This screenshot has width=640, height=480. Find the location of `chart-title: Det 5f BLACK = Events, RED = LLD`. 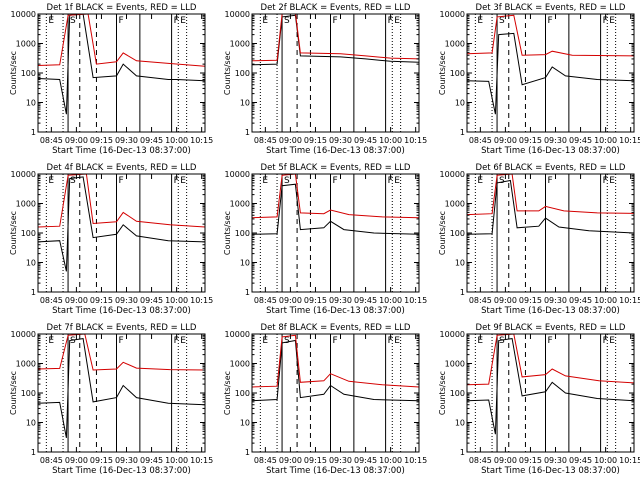

chart-title: Det 5f BLACK = Events, RED = LLD is located at coordinates (336, 168).